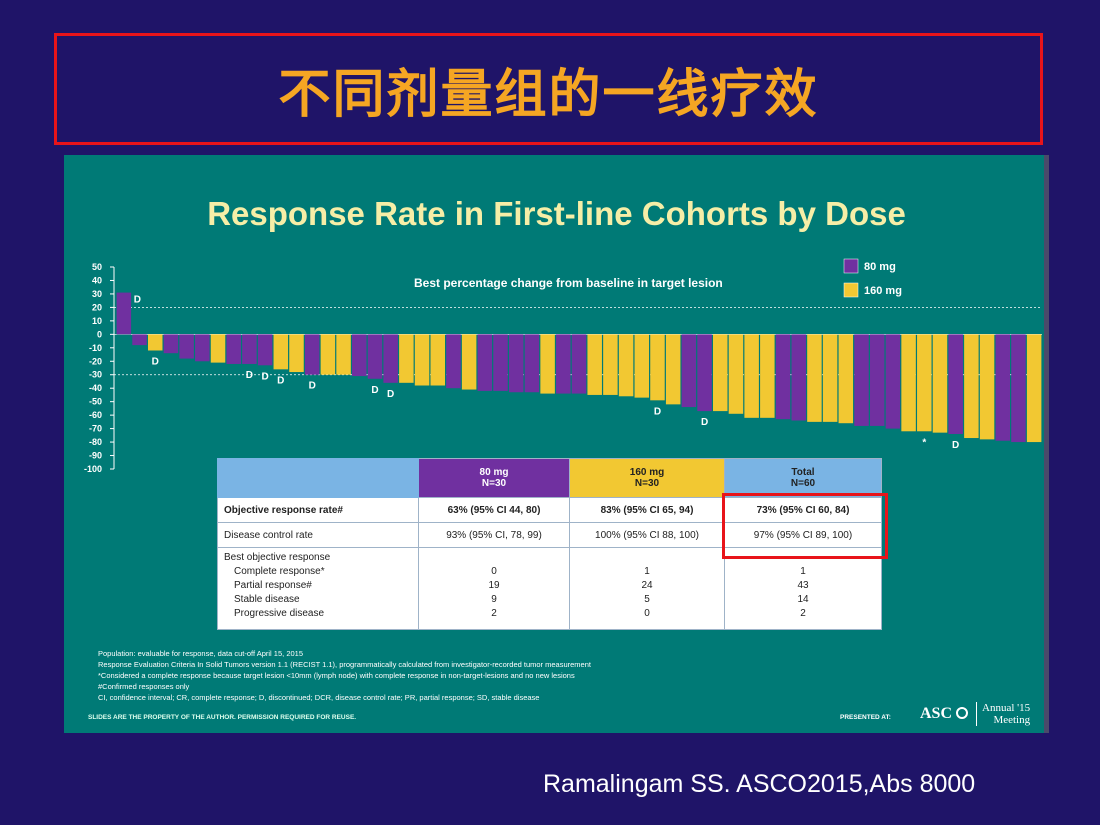 This screenshot has height=825, width=1100. Describe the element at coordinates (95, 348) in the screenshot. I see `y-tick-label: -10` at that location.